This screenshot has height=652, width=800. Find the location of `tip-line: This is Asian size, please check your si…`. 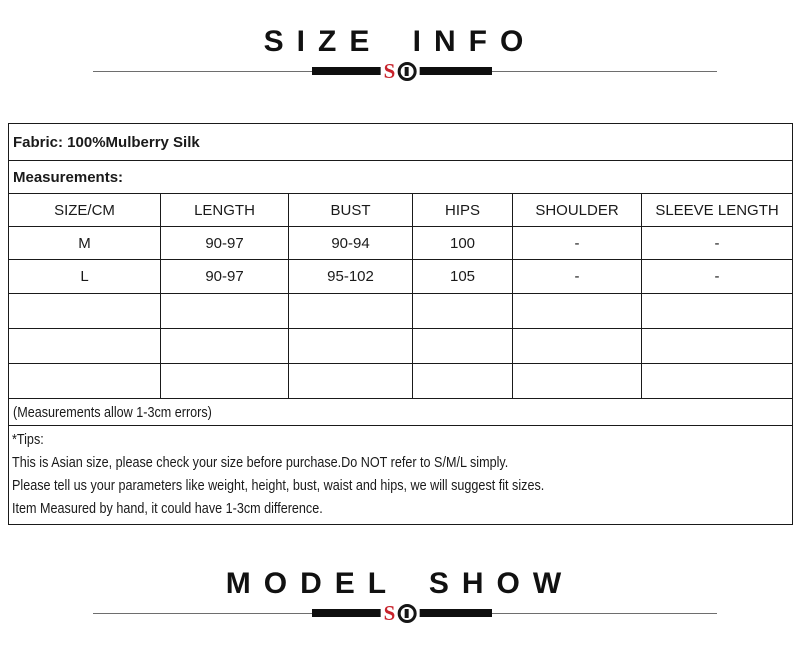

tip-line: This is Asian size, please check your si… is located at coordinates (260, 462).